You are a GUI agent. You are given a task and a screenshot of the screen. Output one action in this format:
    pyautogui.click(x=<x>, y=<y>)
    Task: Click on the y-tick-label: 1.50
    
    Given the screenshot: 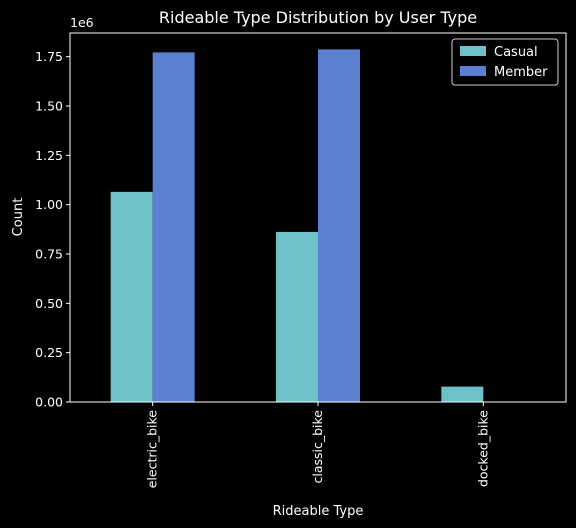 What is the action you would take?
    pyautogui.click(x=49, y=106)
    